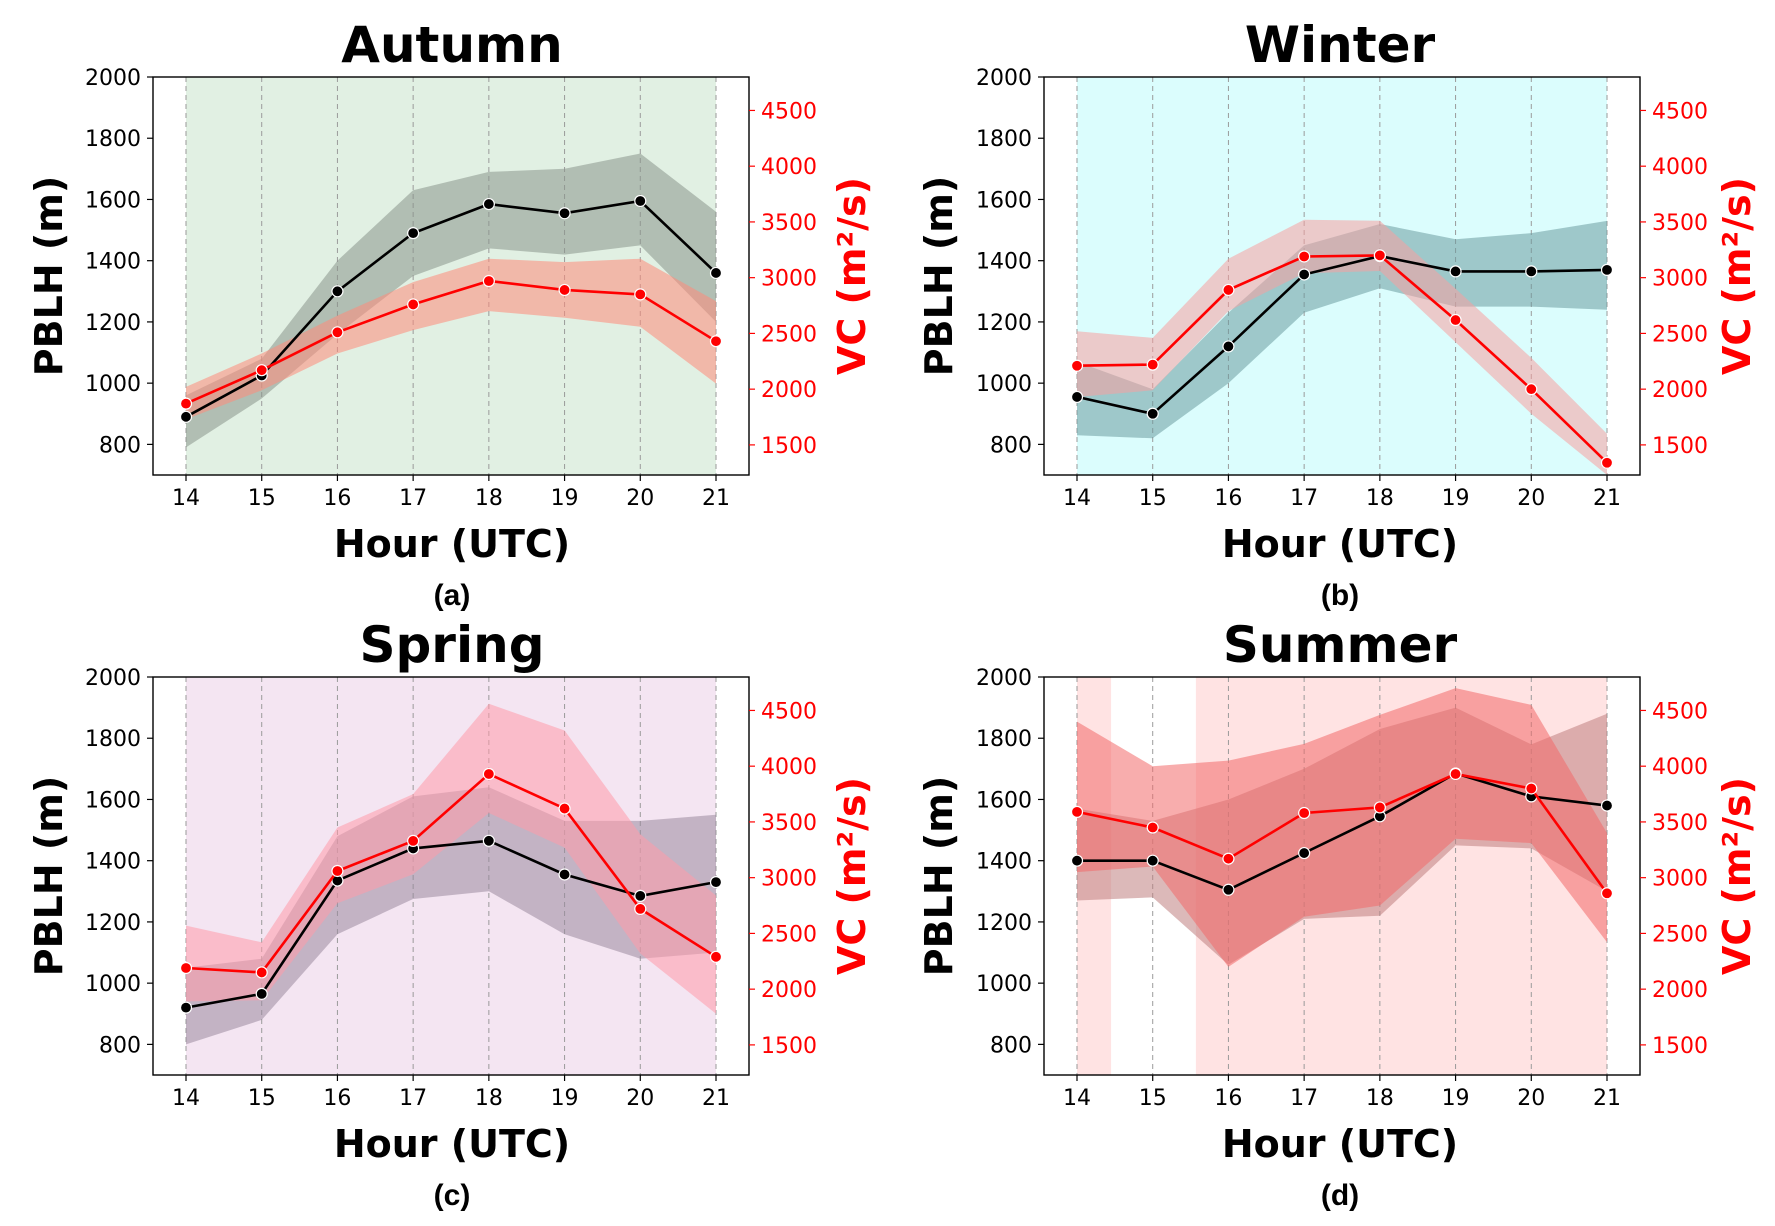 The width and height of the screenshot is (1775, 1226). I want to click on pblh-line, so click(1342, 831).